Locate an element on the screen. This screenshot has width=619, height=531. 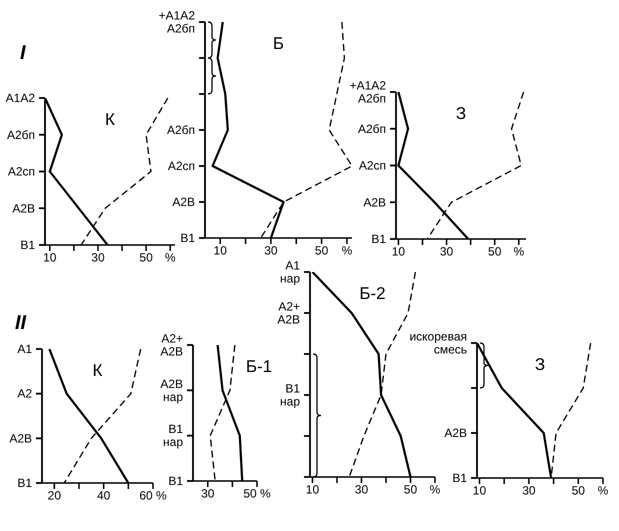
y-tick-label: A1 нар is located at coordinates (290, 272).